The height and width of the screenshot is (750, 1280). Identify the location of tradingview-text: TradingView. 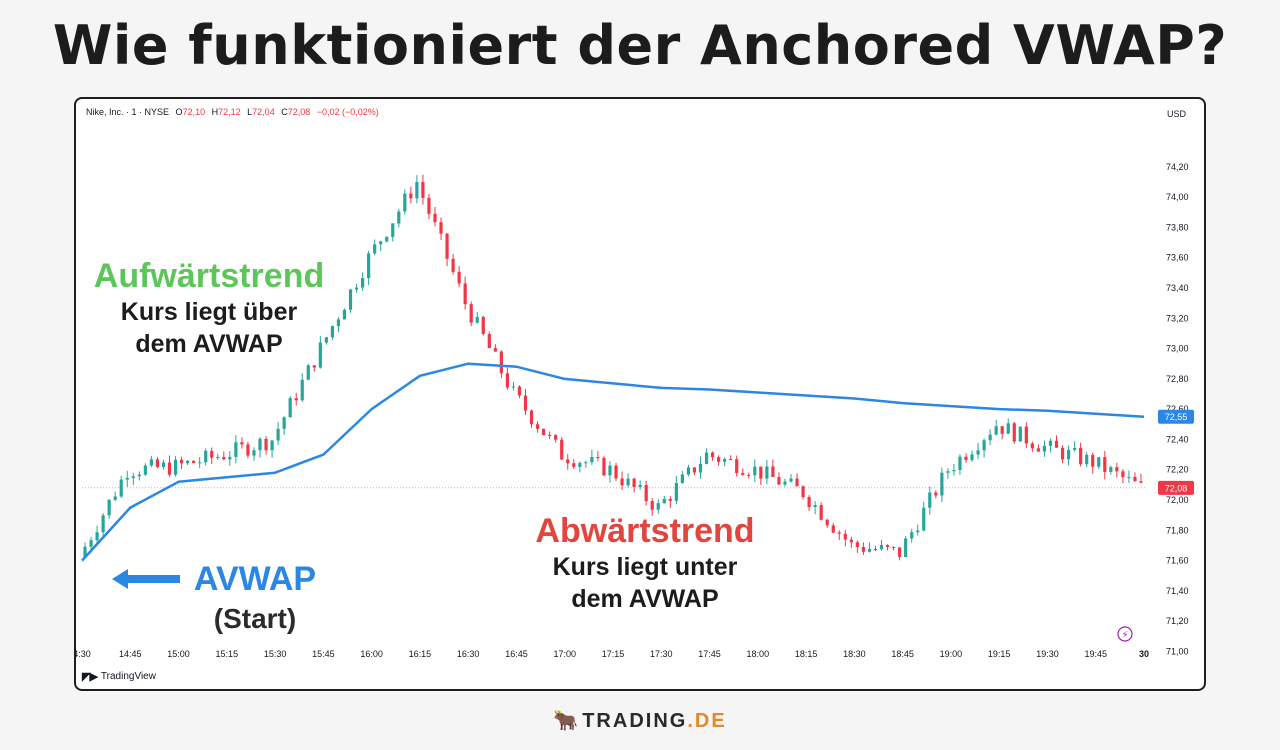
(128, 676).